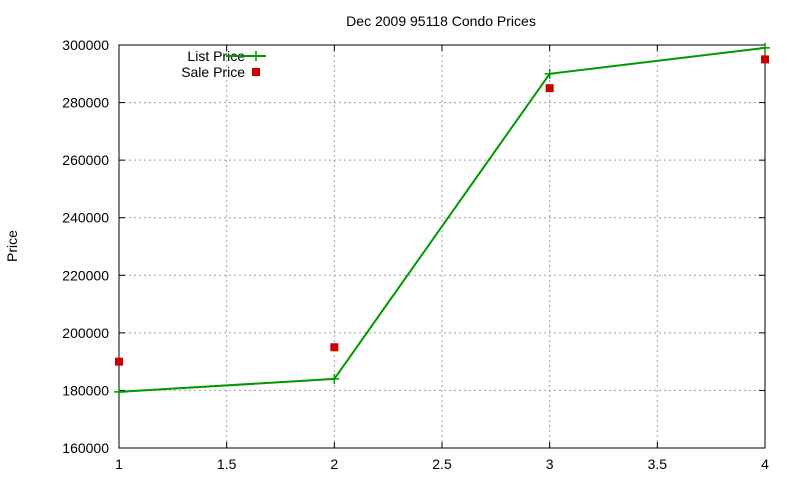 The width and height of the screenshot is (800, 480). I want to click on y-tick-label: 200000, so click(85, 333).